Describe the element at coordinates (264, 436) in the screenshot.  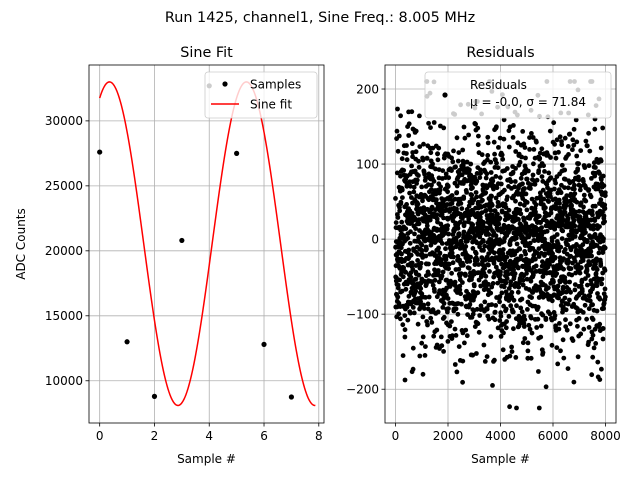
I see `sine-fit-x-tick-label: 6` at that location.